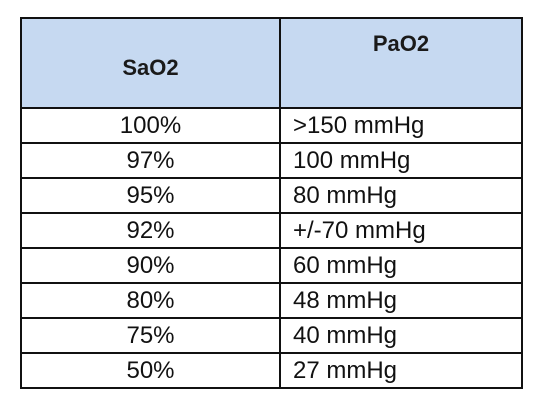  Describe the element at coordinates (401, 195) in the screenshot. I see `cell-pao2: 80 mmHg` at that location.